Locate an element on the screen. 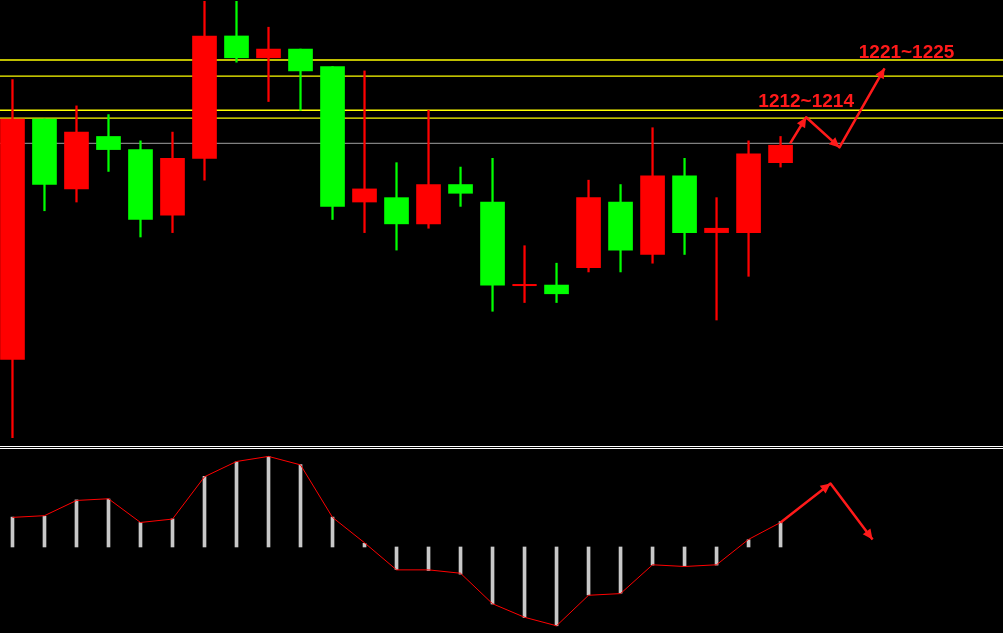  annotation: 1212~1214 is located at coordinates (806, 101).